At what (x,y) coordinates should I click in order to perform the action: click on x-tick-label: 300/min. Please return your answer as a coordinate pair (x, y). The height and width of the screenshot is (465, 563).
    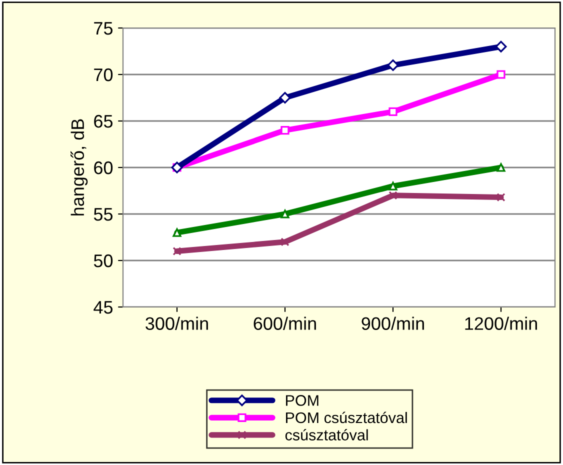
    Looking at the image, I should click on (177, 323).